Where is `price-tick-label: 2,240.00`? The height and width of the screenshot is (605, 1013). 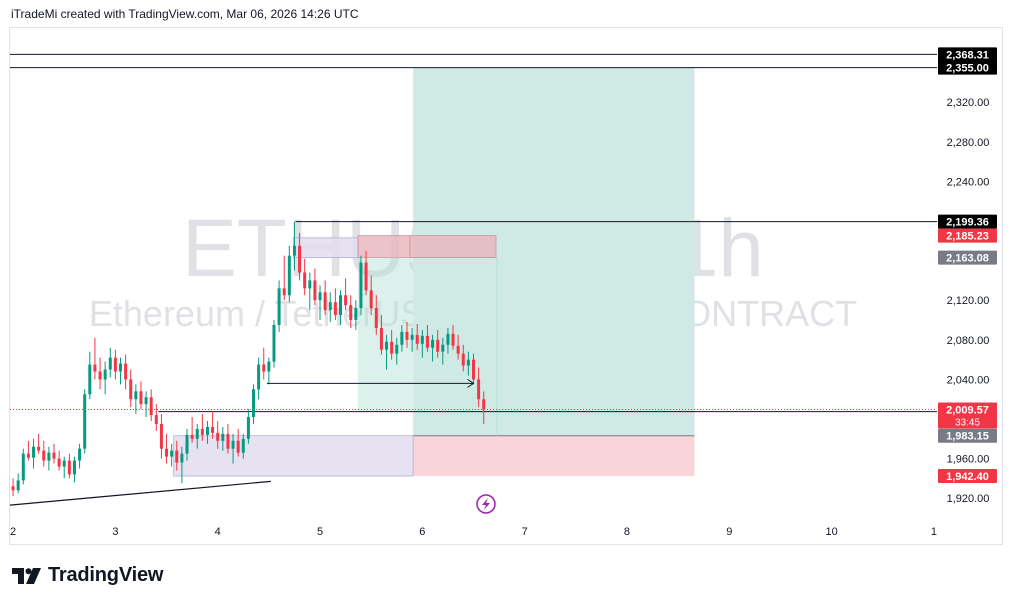 price-tick-label: 2,240.00 is located at coordinates (968, 182).